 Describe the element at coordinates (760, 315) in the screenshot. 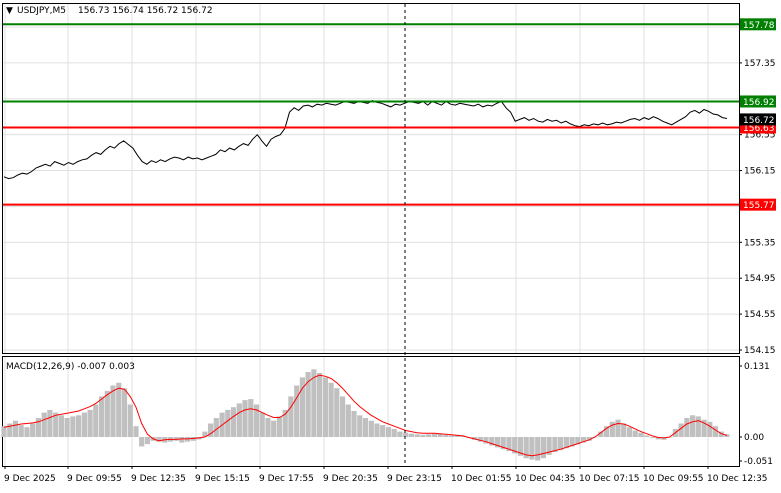

I see `price-tick-label: 154.55` at that location.